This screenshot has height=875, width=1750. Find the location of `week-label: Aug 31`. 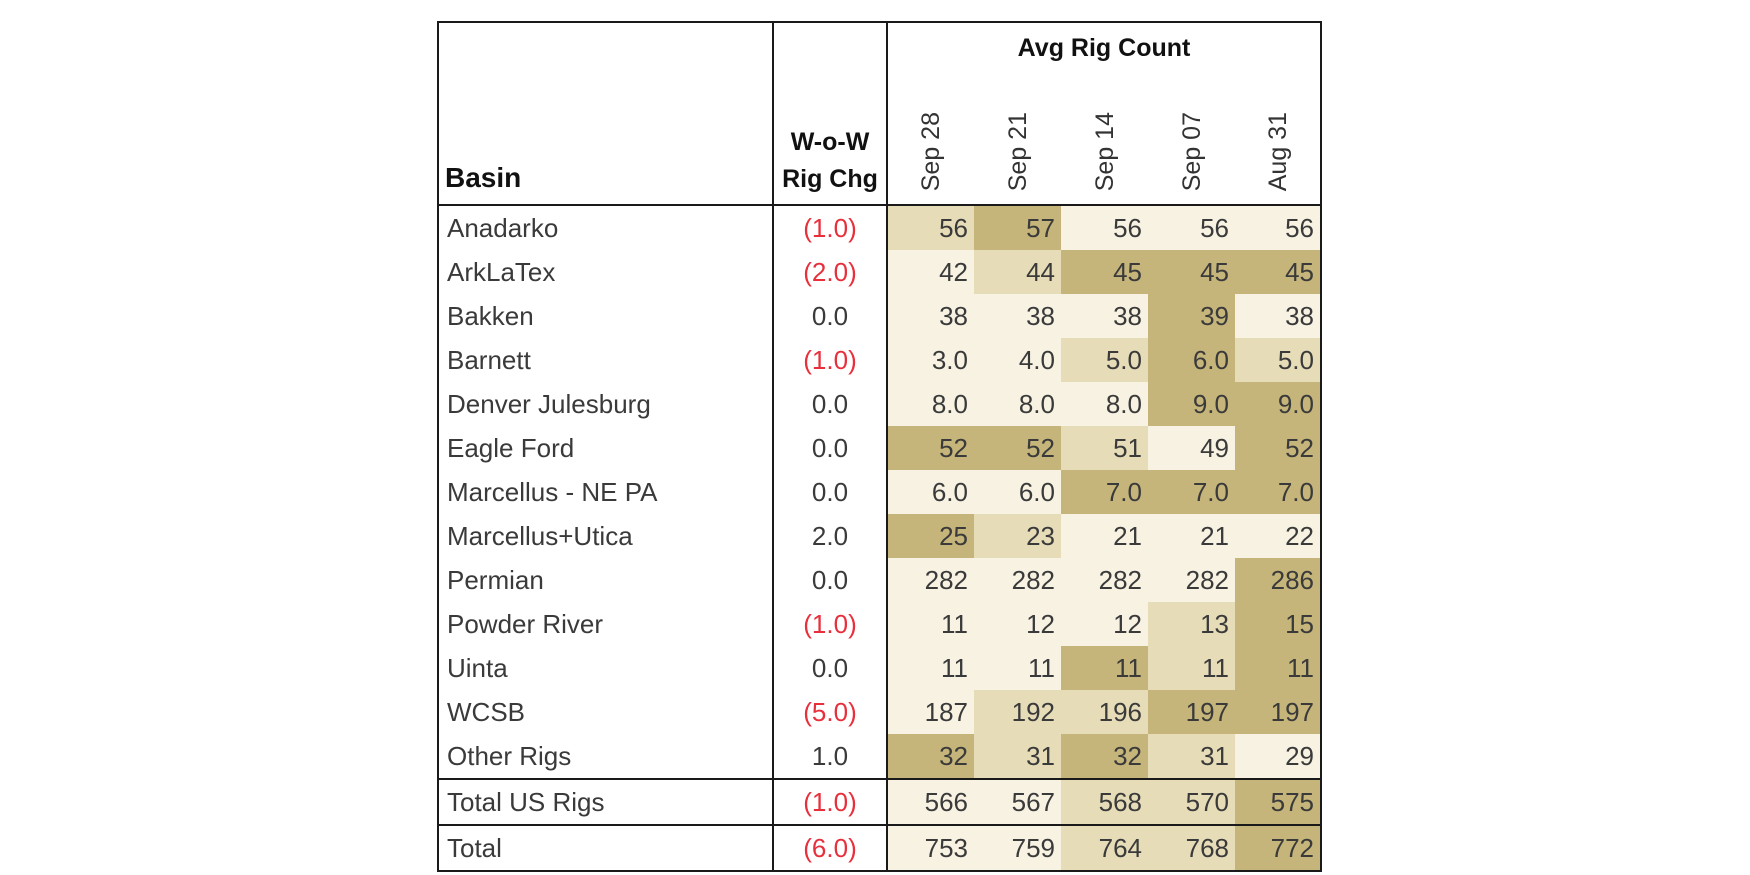

week-label: Aug 31 is located at coordinates (1277, 151).